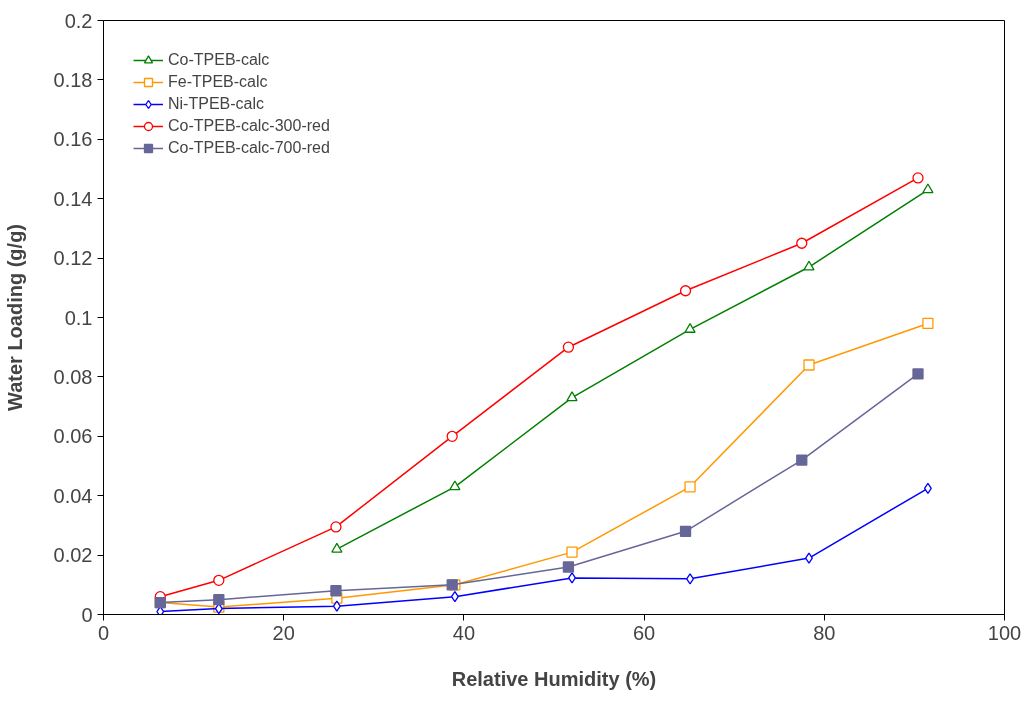  I want to click on x-tick-label: 40, so click(464, 632).